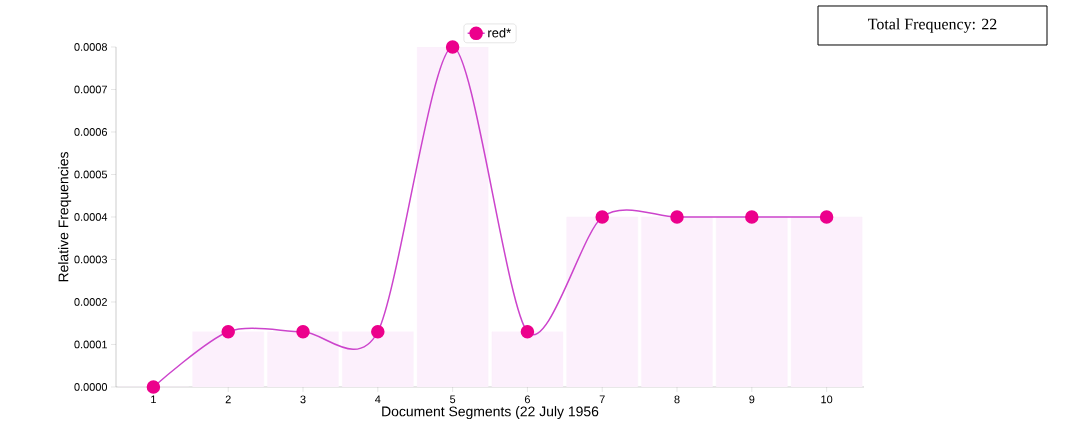 This screenshot has height=441, width=1092. What do you see at coordinates (827, 399) in the screenshot?
I see `x-tick-label: 10` at bounding box center [827, 399].